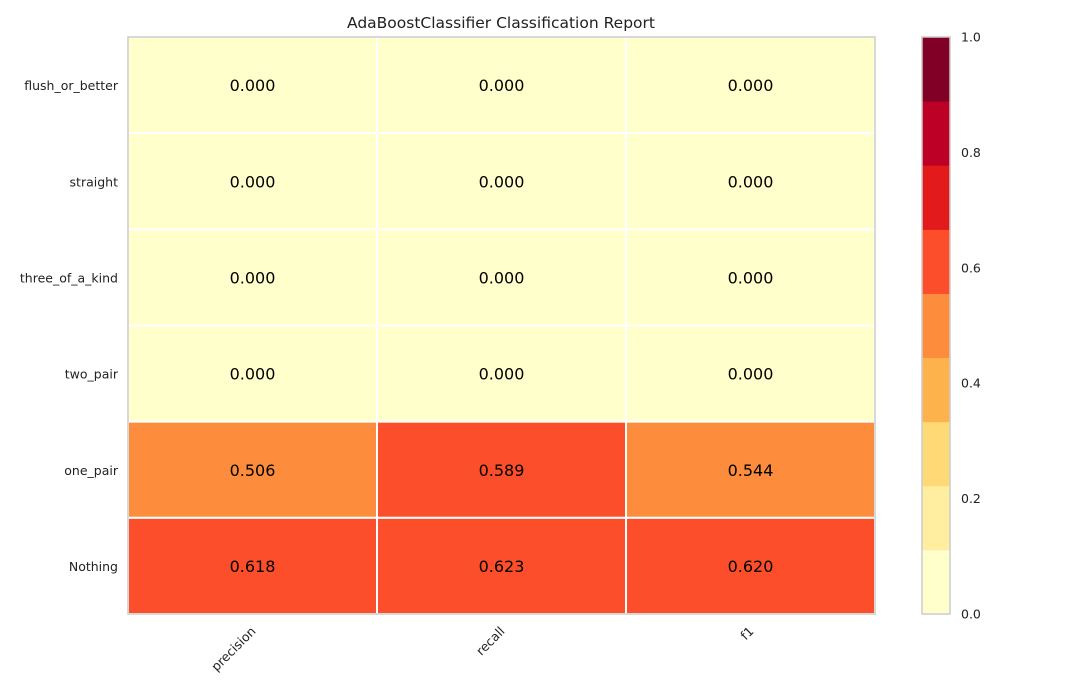 The image size is (1080, 686). What do you see at coordinates (93, 566) in the screenshot?
I see `row-tick-label: Nothing` at bounding box center [93, 566].